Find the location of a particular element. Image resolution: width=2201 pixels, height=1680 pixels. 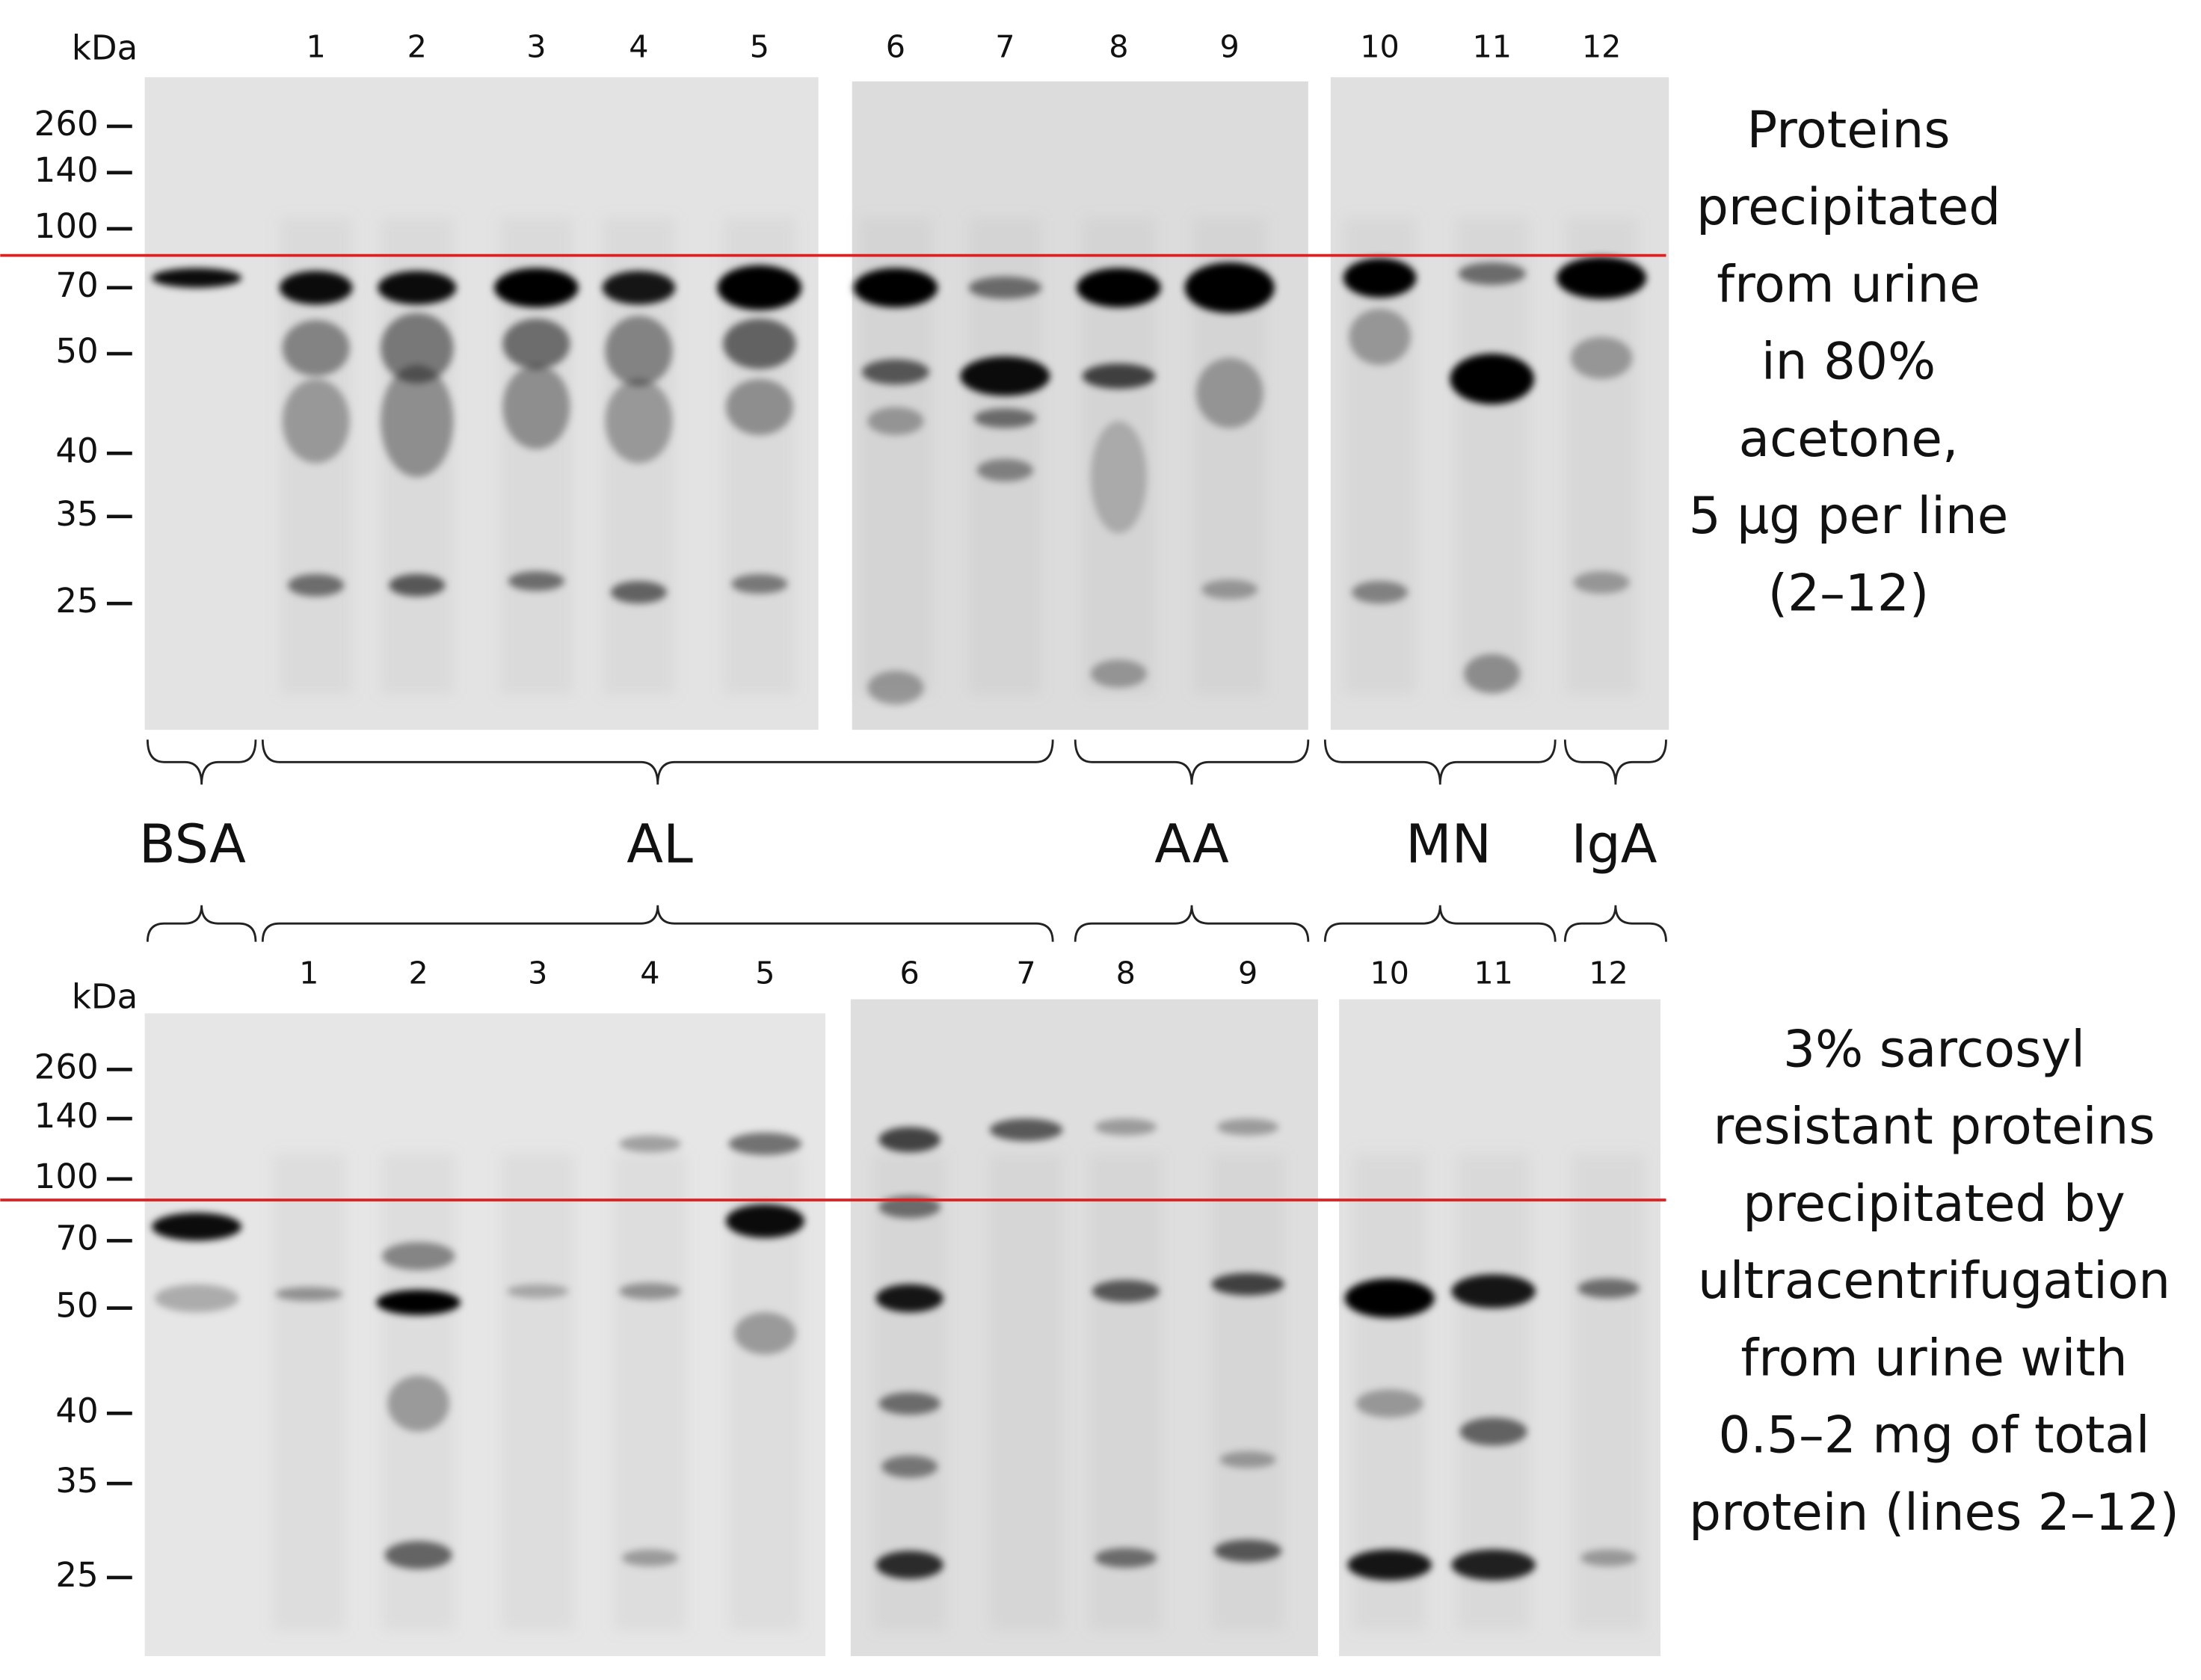

caption-line: protein (lines 2–12) is located at coordinates (1934, 1512).